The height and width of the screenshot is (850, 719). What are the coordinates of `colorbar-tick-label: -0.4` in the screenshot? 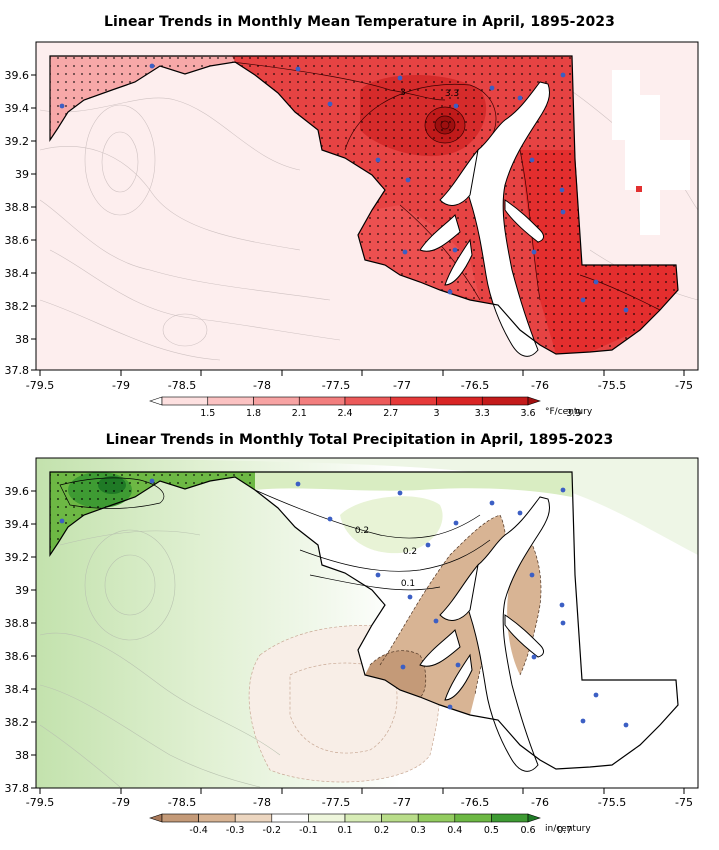 It's located at (198, 830).